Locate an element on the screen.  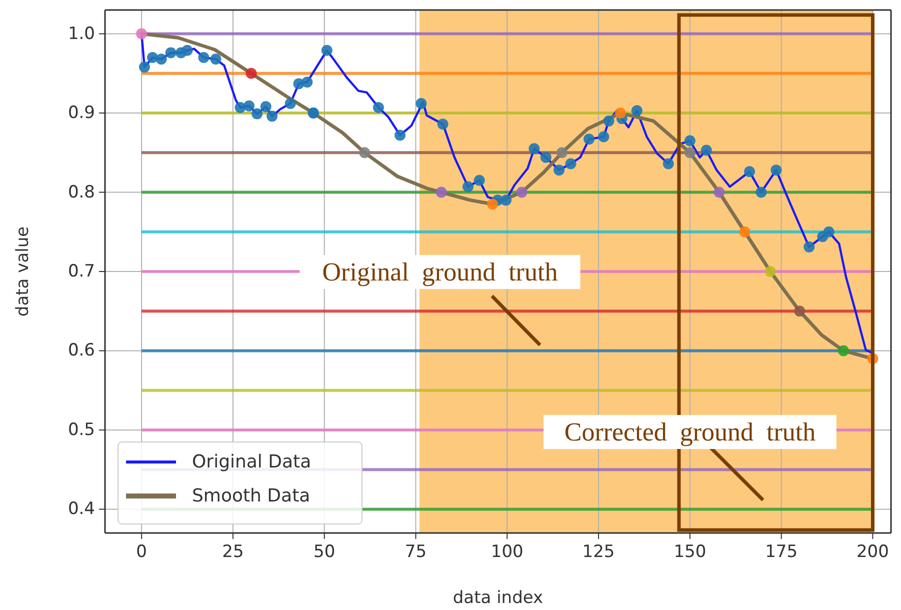
x-axis-title: data index is located at coordinates (498, 598).